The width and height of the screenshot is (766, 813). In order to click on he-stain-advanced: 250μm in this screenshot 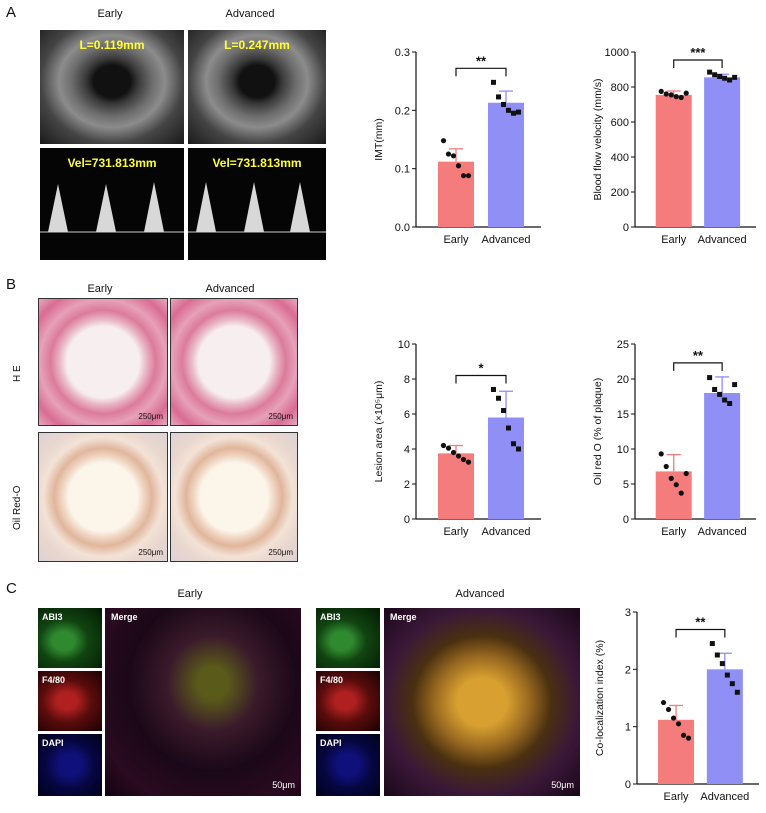, I will do `click(234, 362)`.